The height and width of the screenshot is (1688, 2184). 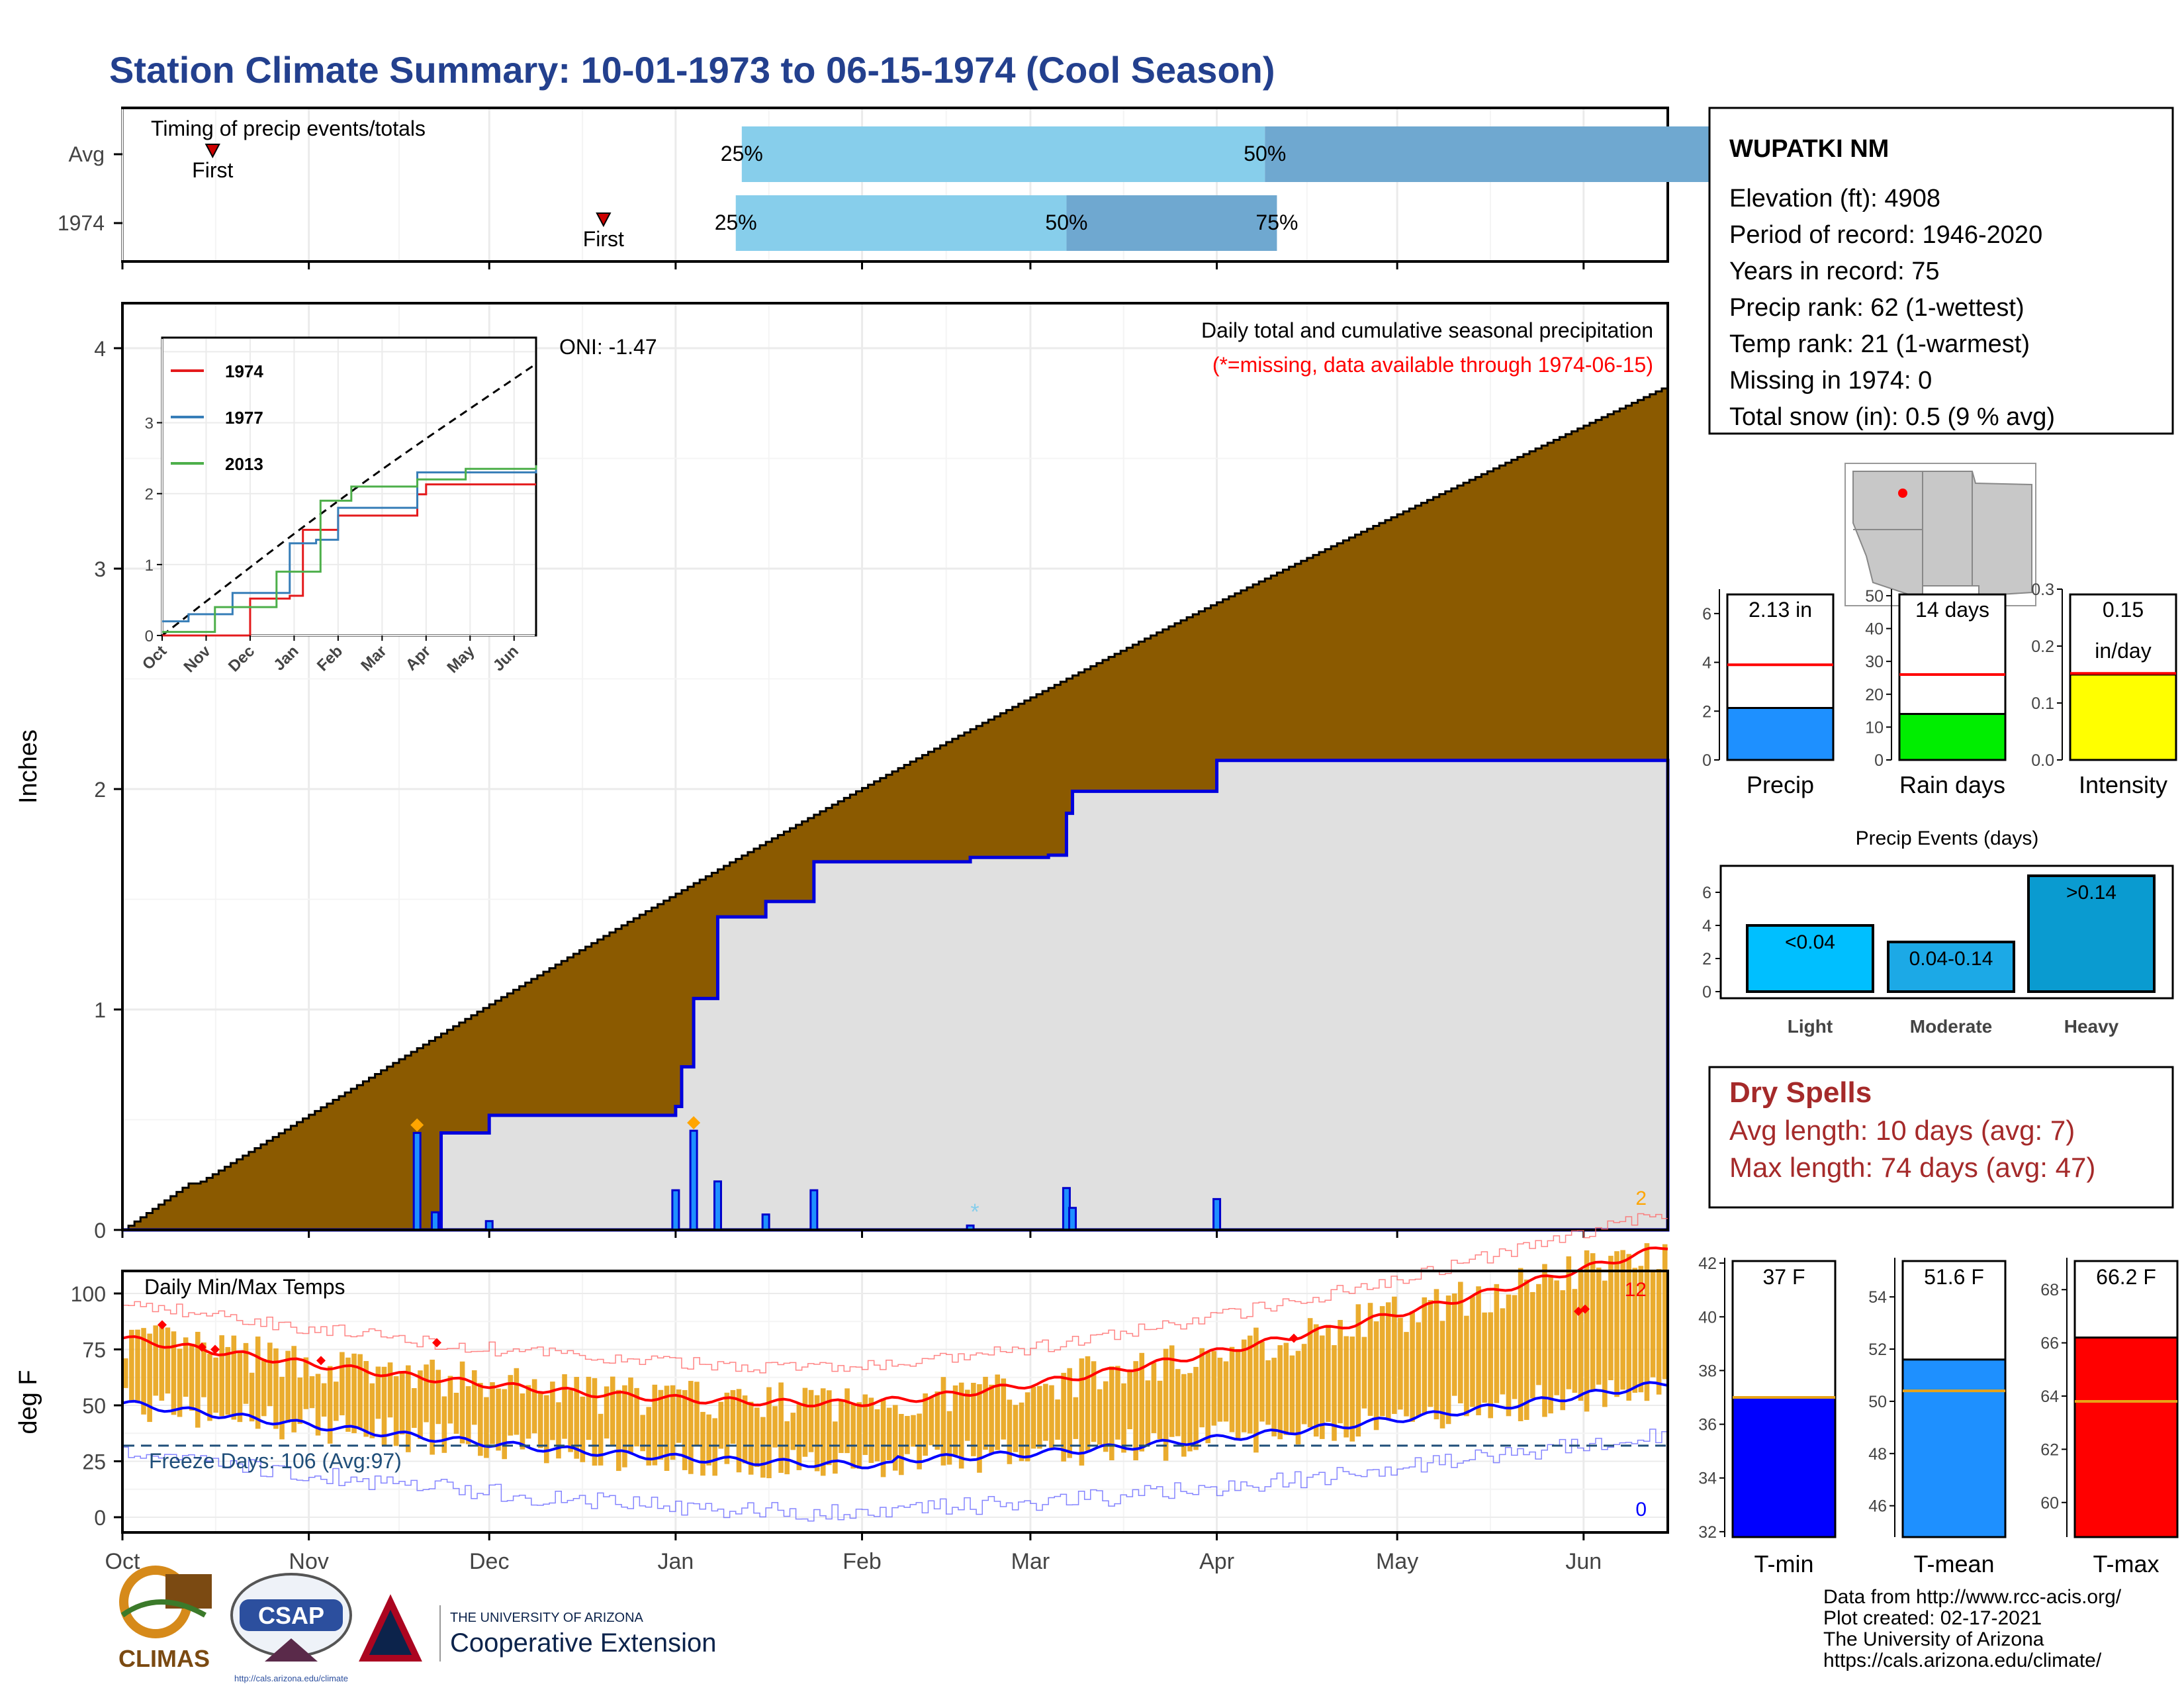 I want to click on event-bar-label: Light, so click(x=1811, y=1026).